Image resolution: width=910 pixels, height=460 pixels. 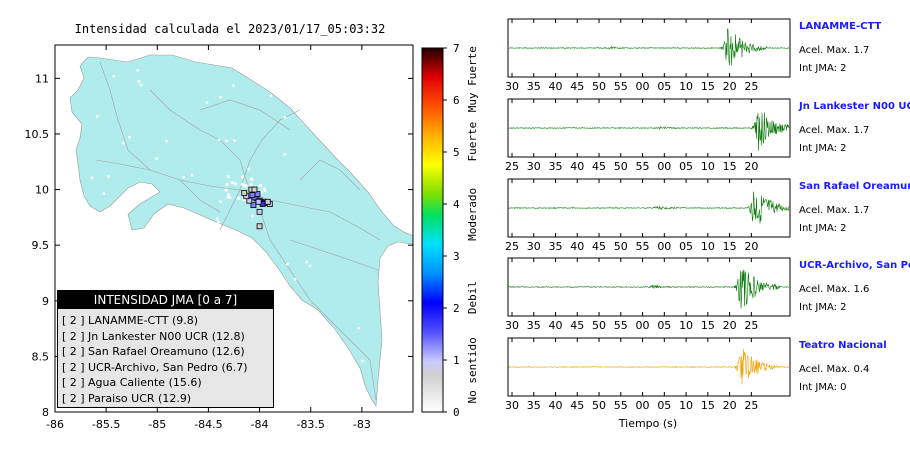 I want to click on colorbar-category-label: Muy Fuerte, so click(x=472, y=79).